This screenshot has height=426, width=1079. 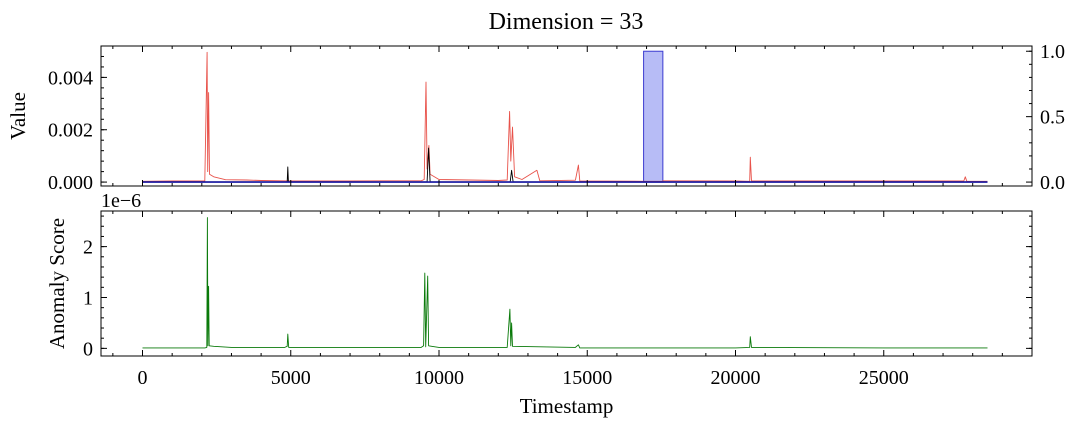 I want to click on y-tick-label: 0.004, so click(x=70, y=78).